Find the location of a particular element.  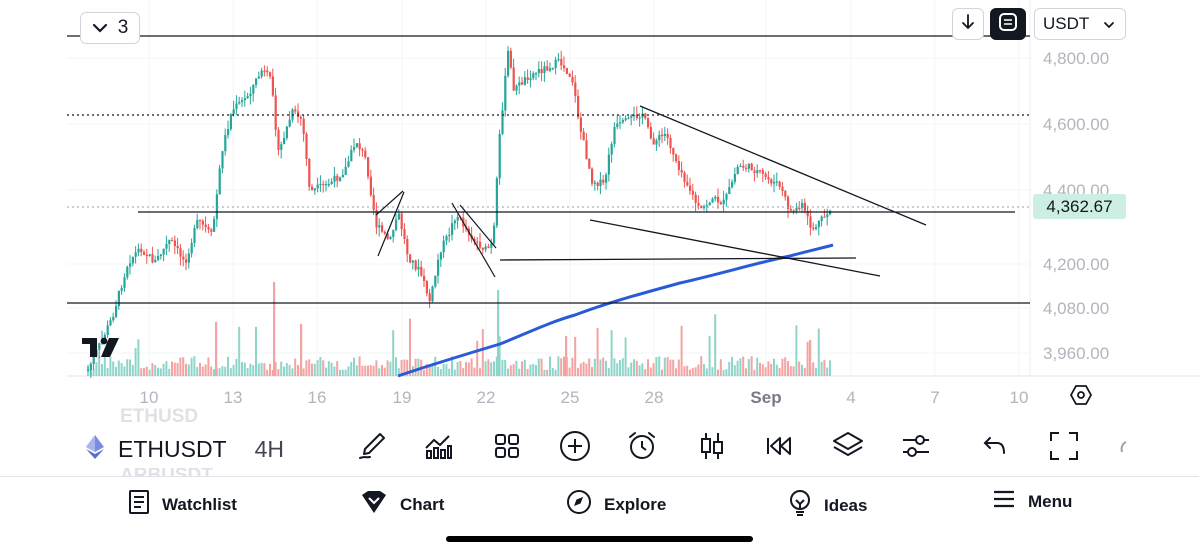

chart-settings-button is located at coordinates (916, 448).